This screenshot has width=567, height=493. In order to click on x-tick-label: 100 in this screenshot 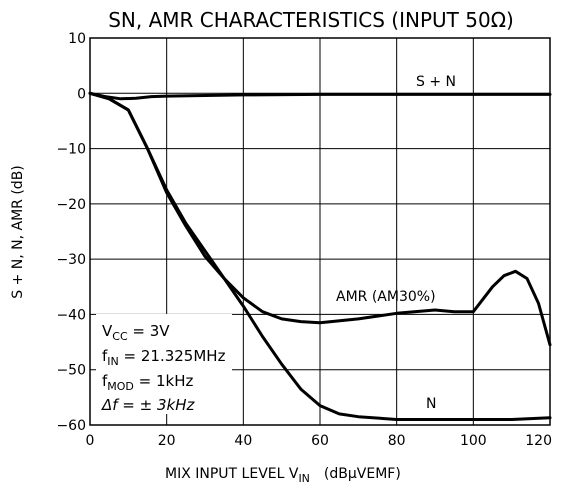, I will do `click(473, 441)`.